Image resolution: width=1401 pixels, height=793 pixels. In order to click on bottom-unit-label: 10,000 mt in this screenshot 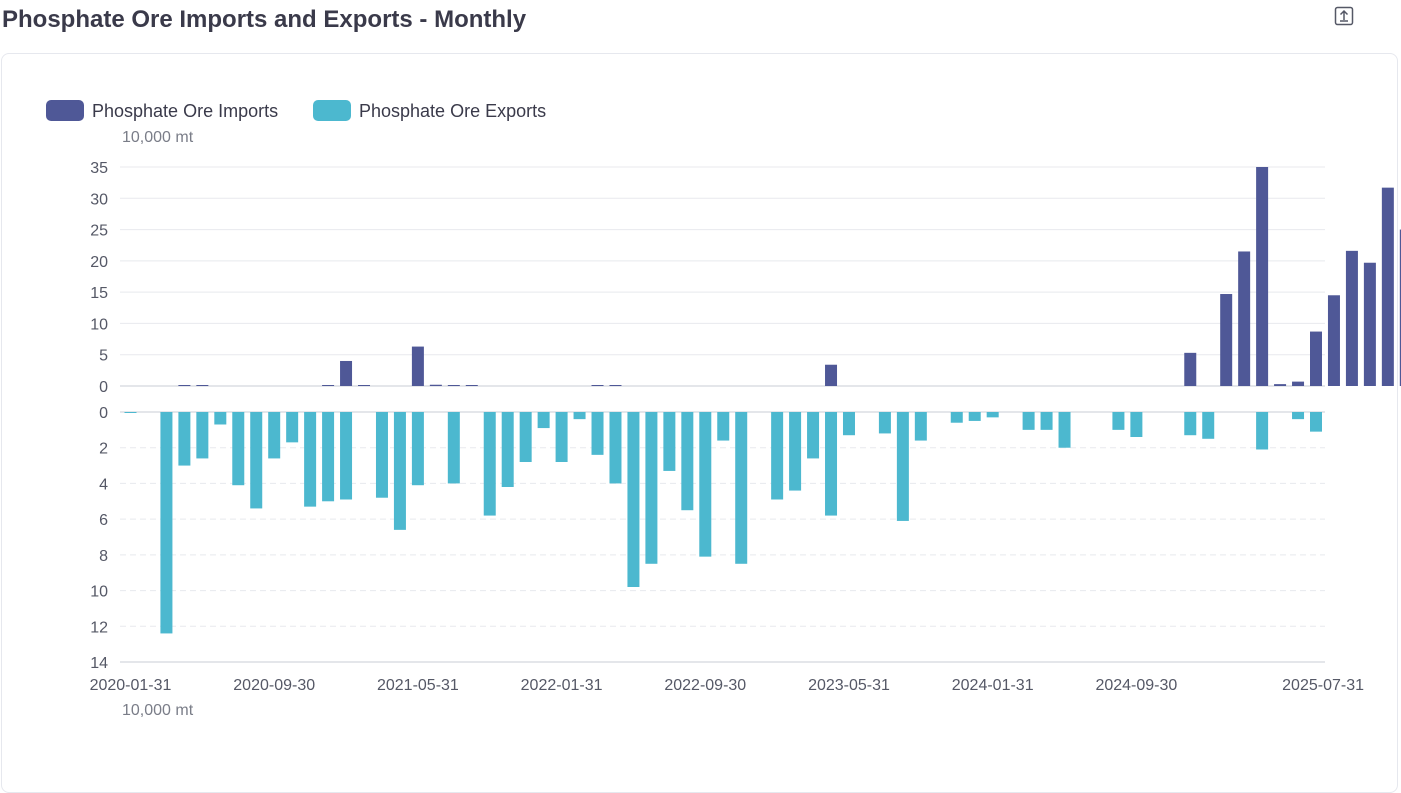, I will do `click(158, 710)`.